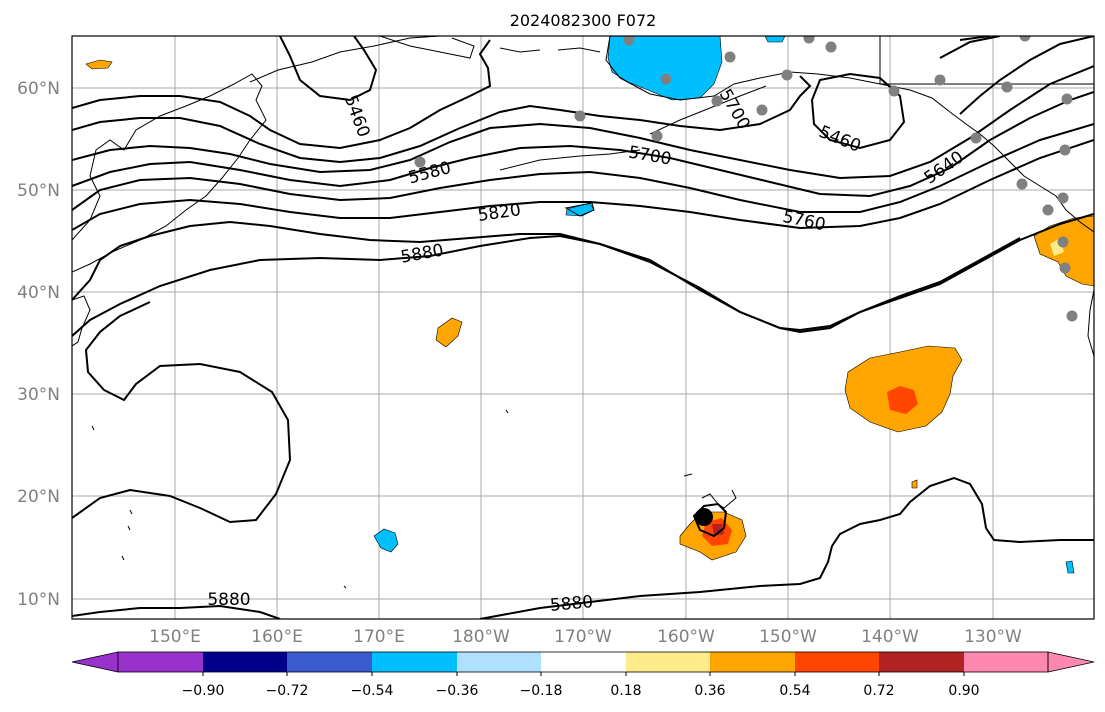 The image size is (1105, 712). What do you see at coordinates (583, 20) in the screenshot?
I see `map-title: 2024082300 F072` at bounding box center [583, 20].